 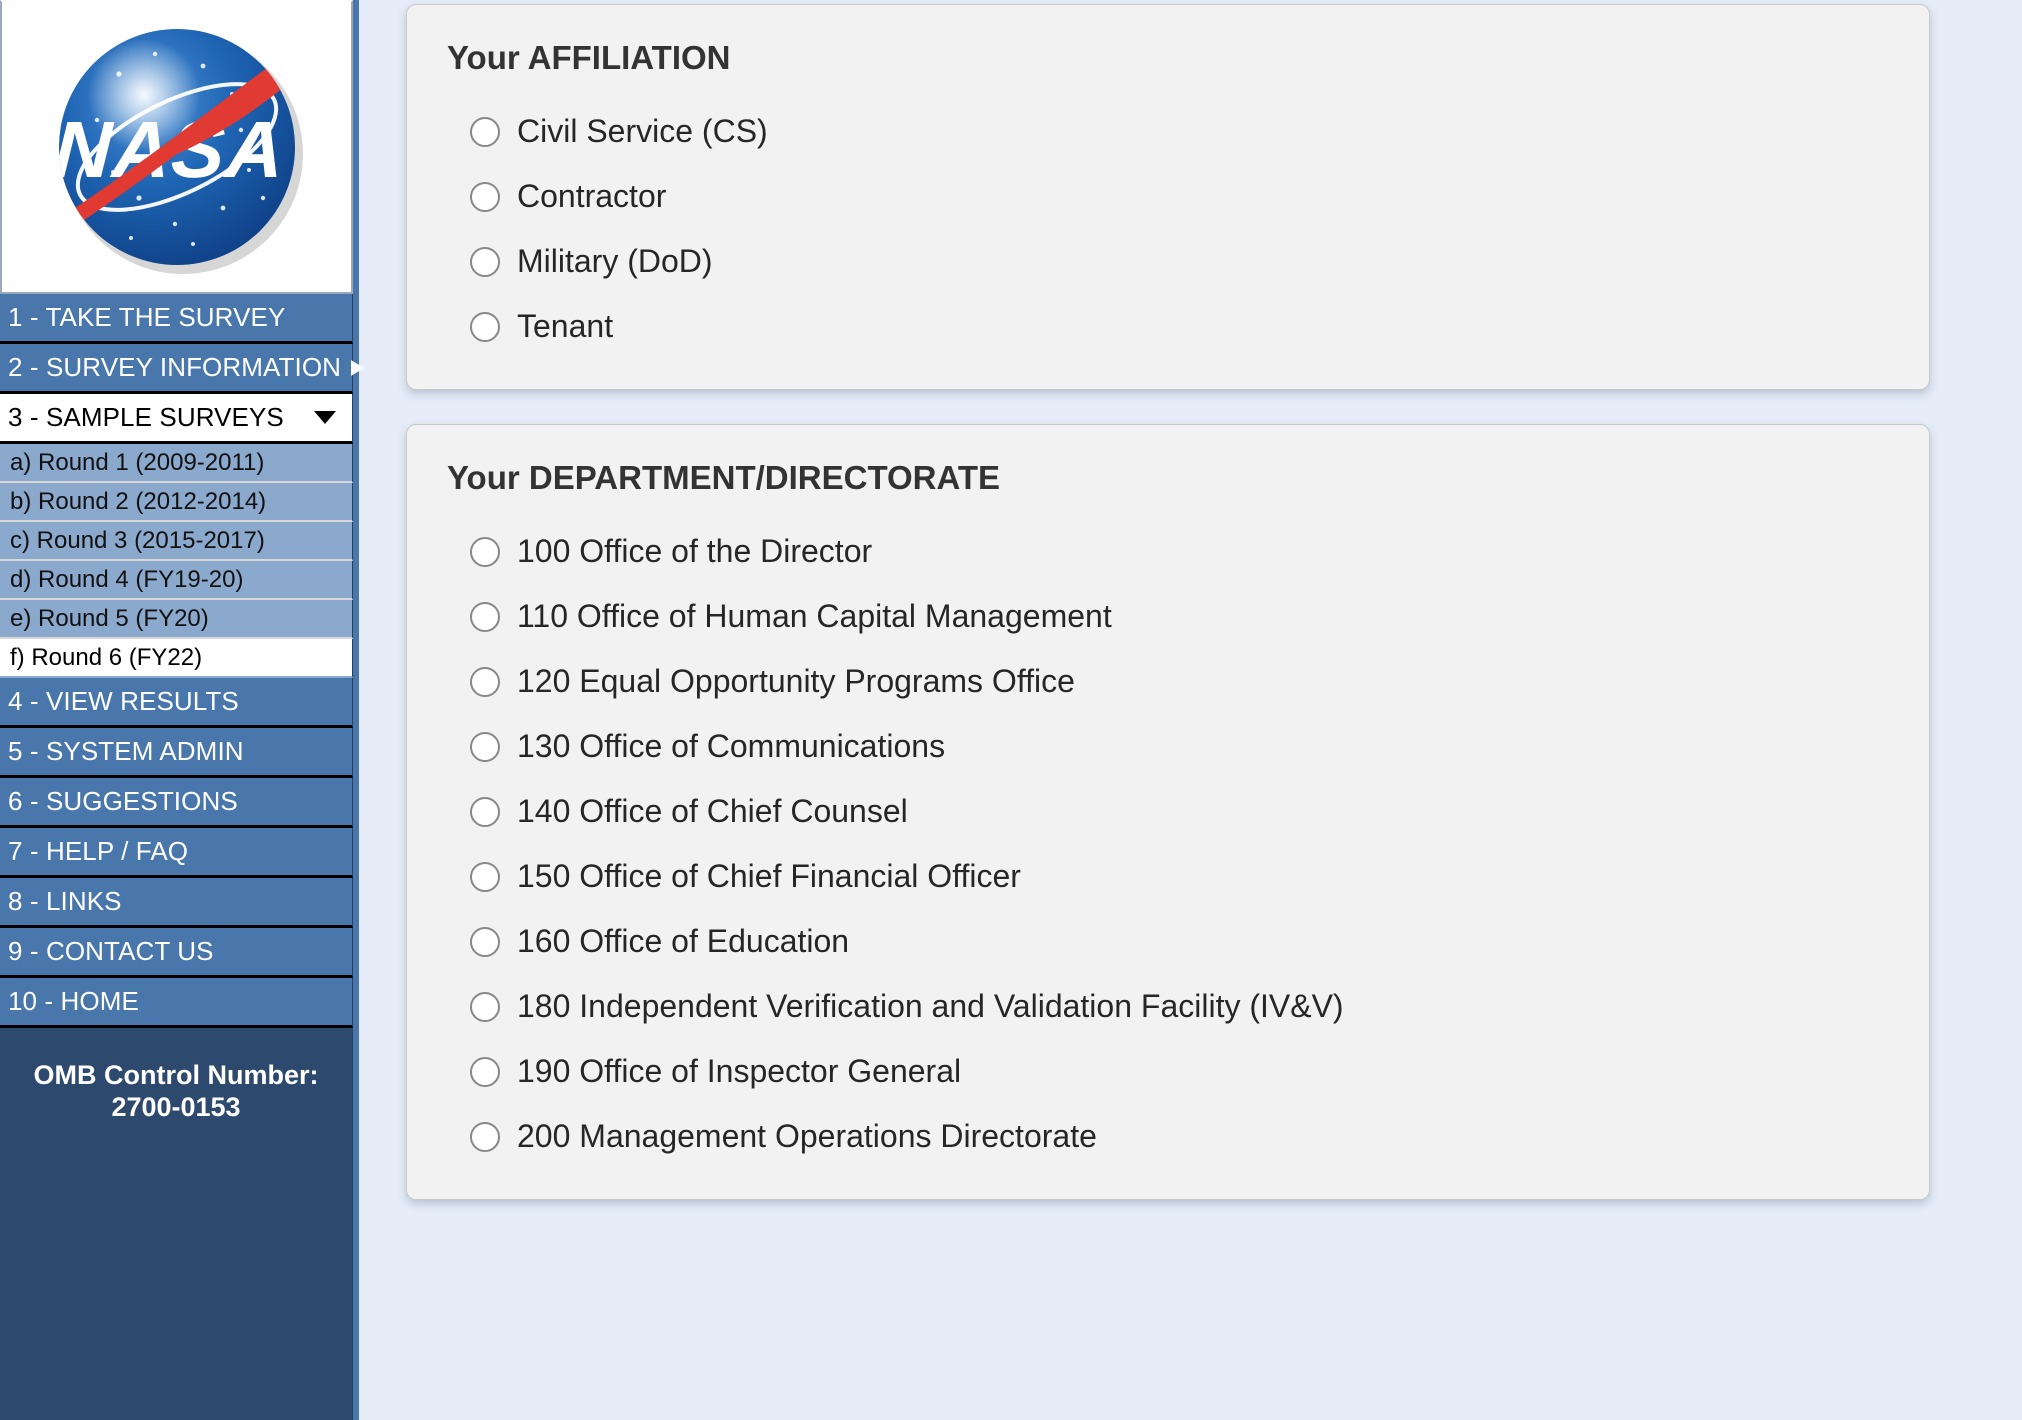 I want to click on sidebar-item-label: 9 - CONTACT US, so click(x=111, y=951).